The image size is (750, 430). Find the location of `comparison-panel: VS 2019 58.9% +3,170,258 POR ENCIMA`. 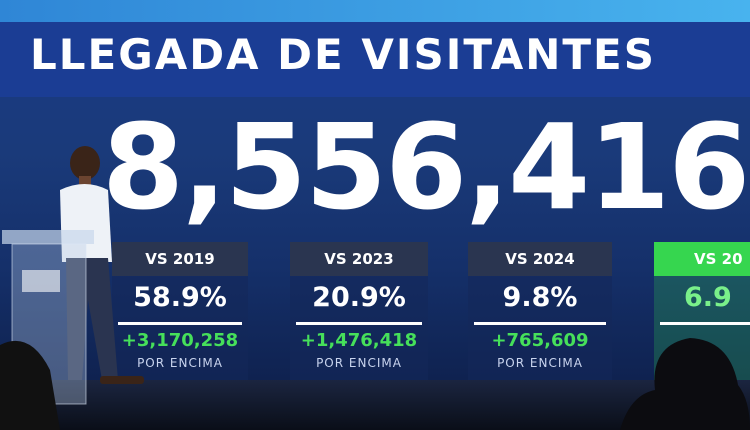

comparison-panel: VS 2019 58.9% +3,170,258 POR ENCIMA is located at coordinates (180, 311).